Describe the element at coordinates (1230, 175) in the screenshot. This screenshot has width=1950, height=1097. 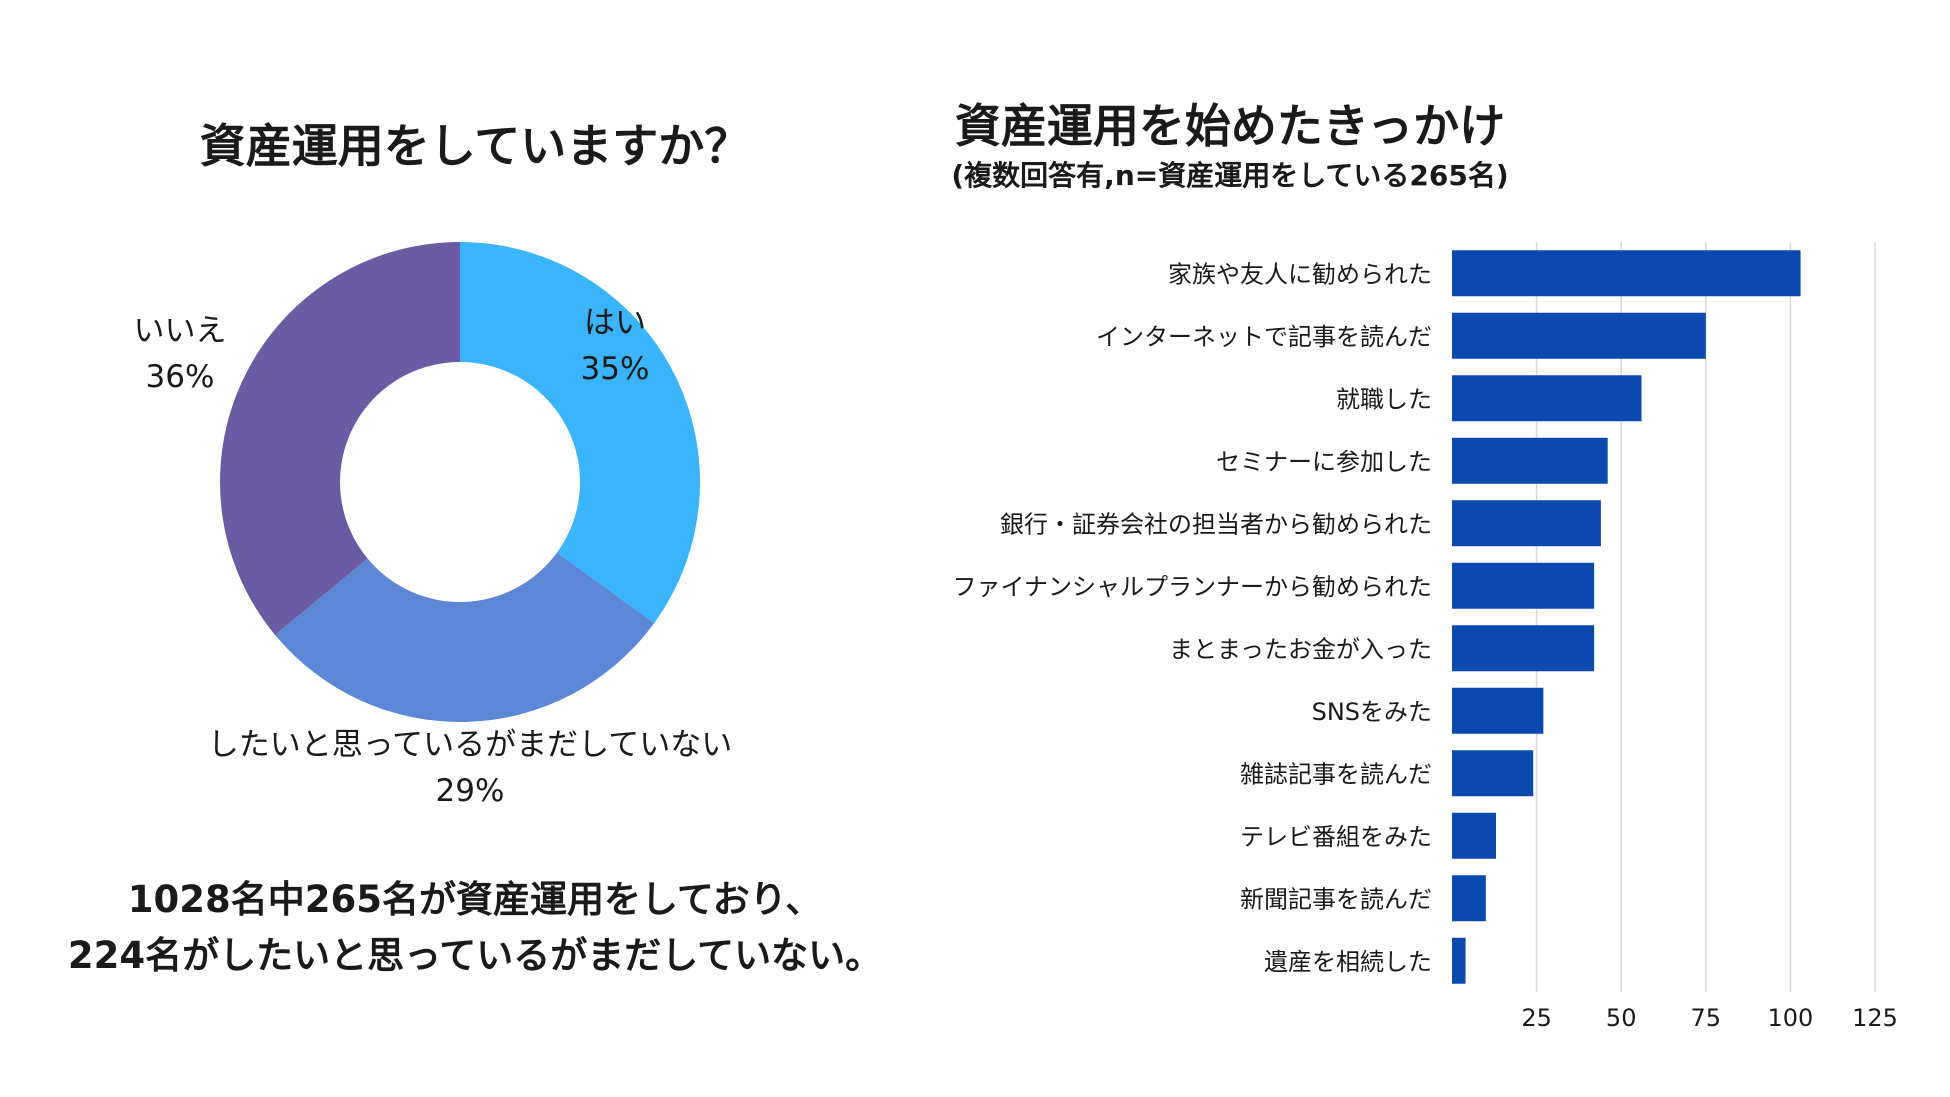
I see `bar-chart-subtitle-text: (複数回答有,n=資産運用をしている265名)` at that location.